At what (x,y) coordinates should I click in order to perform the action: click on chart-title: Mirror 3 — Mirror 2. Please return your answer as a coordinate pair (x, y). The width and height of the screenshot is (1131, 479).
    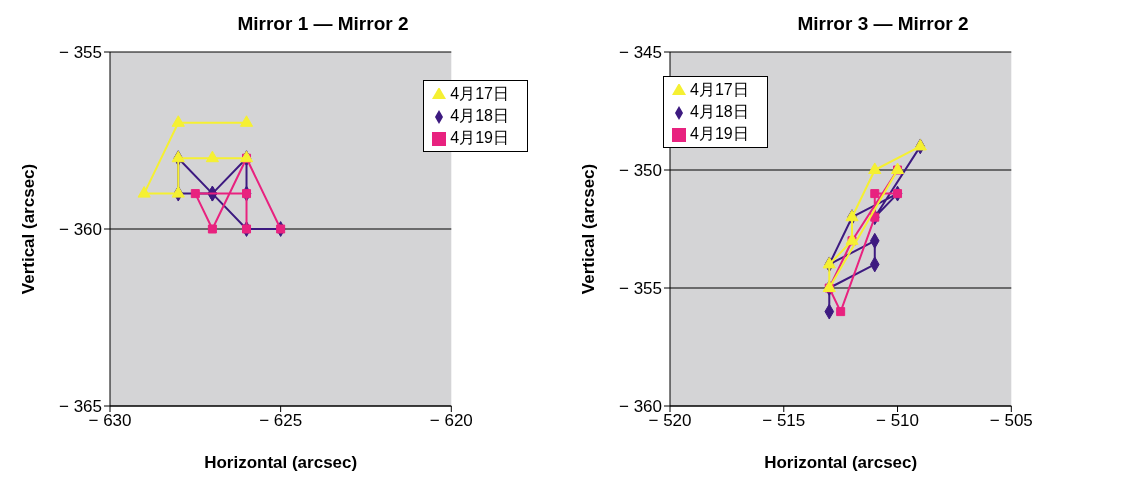
    Looking at the image, I should click on (883, 24).